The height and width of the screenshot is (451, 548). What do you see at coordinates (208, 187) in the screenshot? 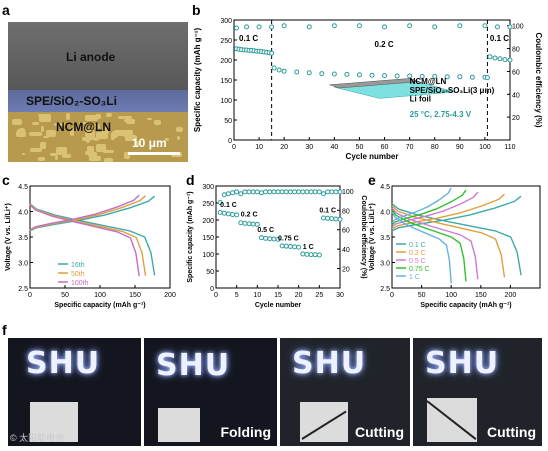
I see `y-tick-label: 300` at bounding box center [208, 187].